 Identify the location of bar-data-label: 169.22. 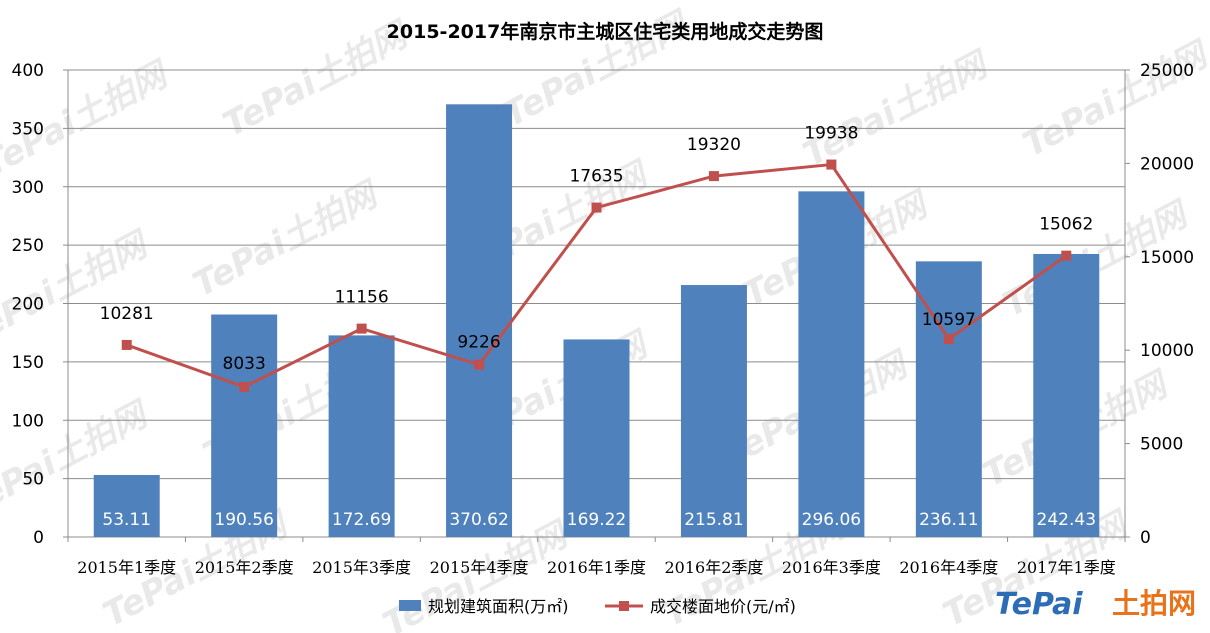
(596, 520).